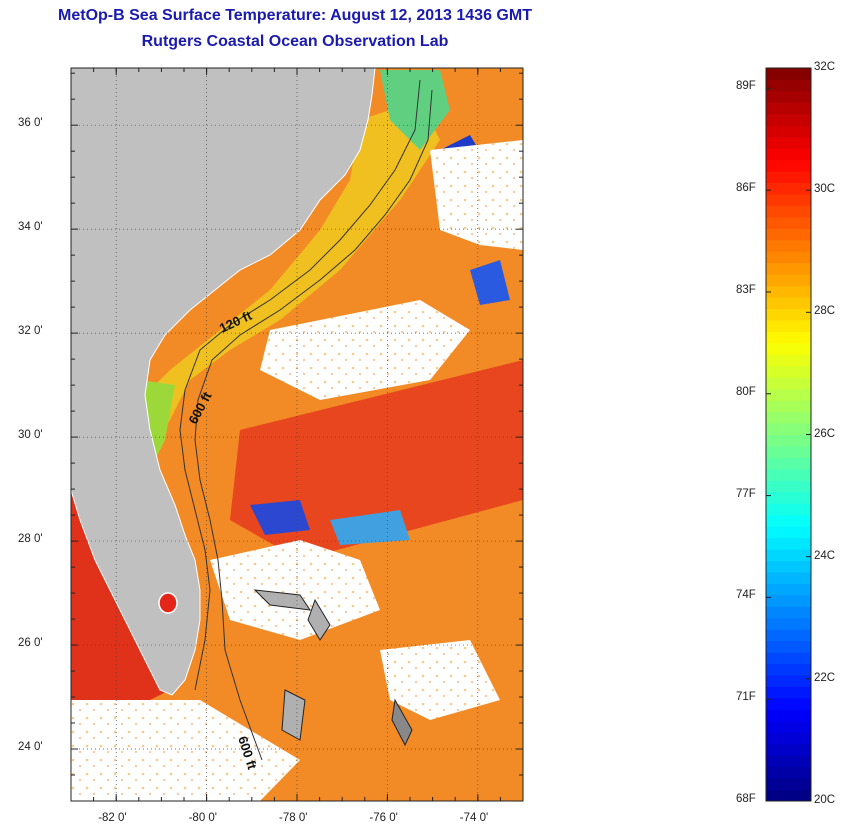 This screenshot has height=832, width=848. What do you see at coordinates (825, 311) in the screenshot?
I see `celsius-label: 28C` at bounding box center [825, 311].